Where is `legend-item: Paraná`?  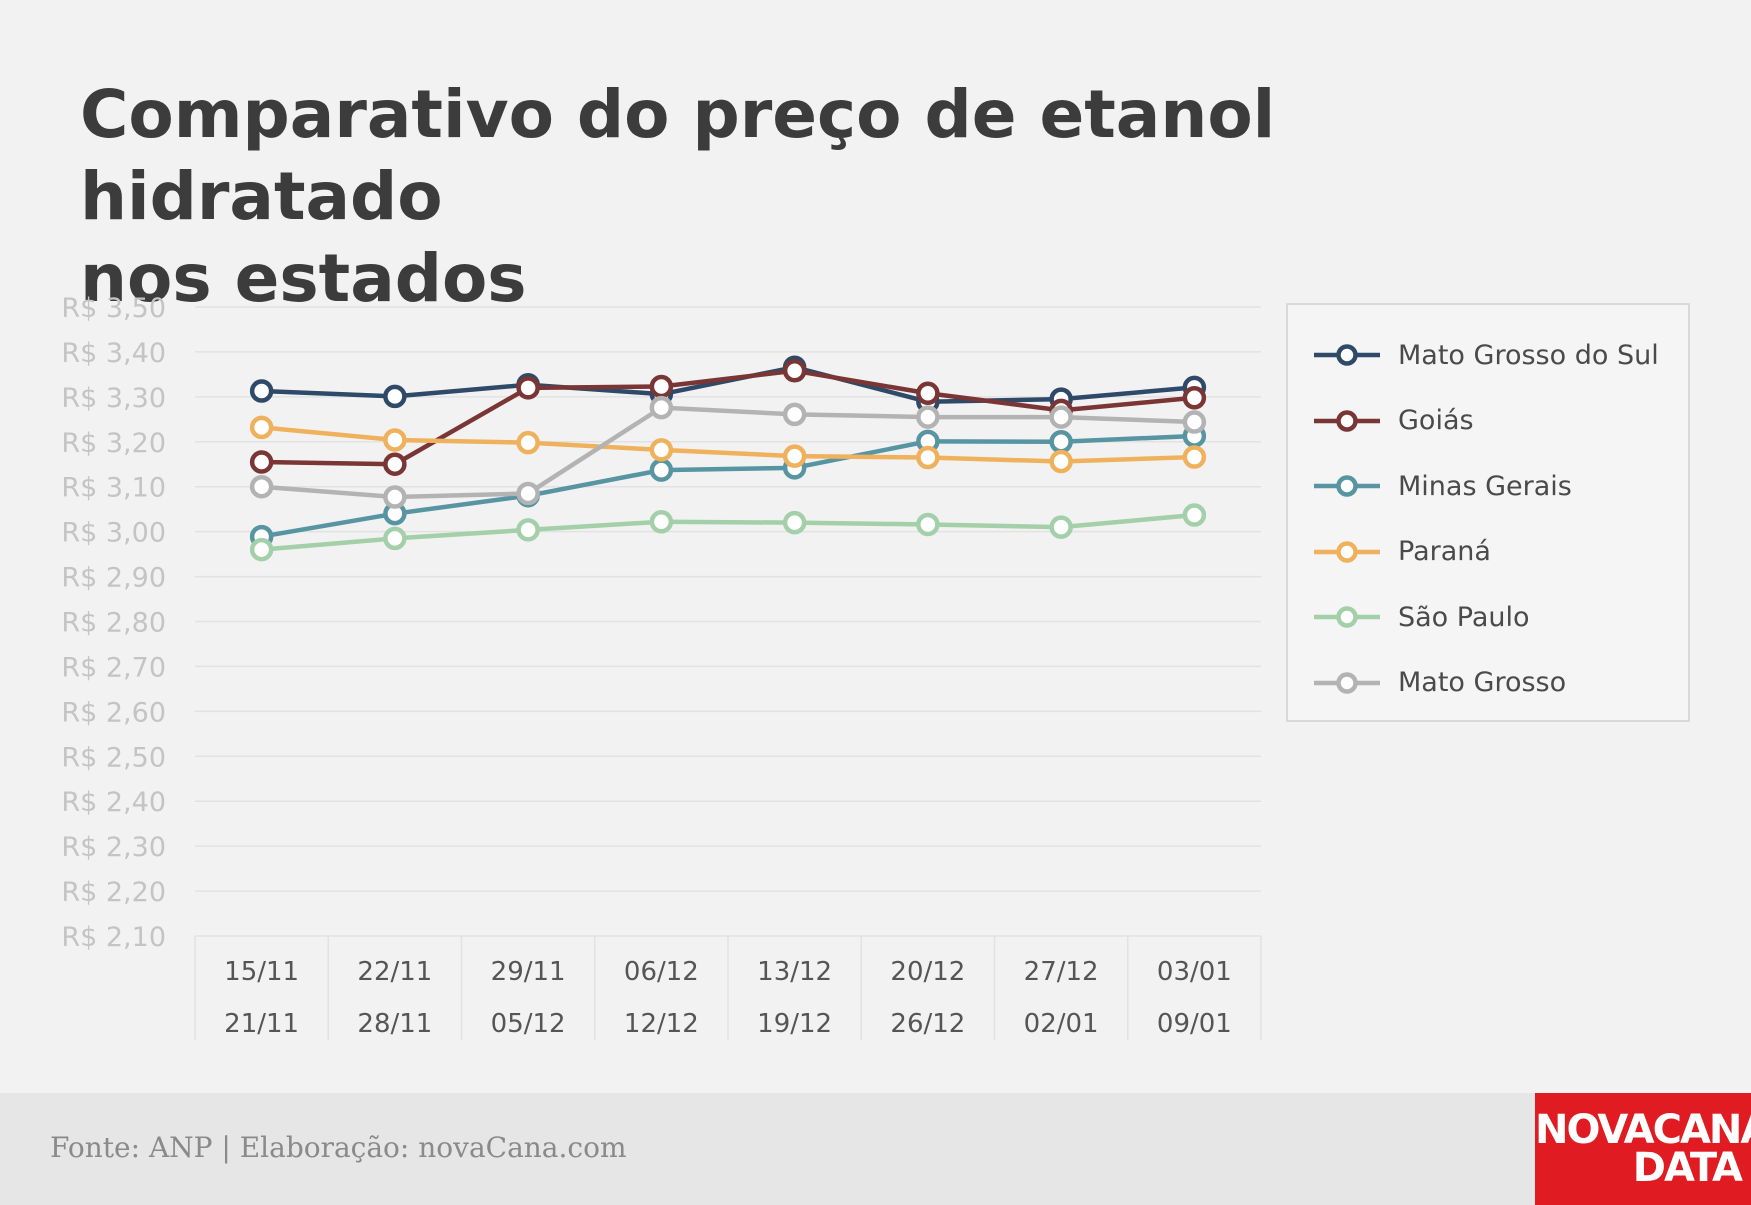 legend-item: Paraná is located at coordinates (1401, 552).